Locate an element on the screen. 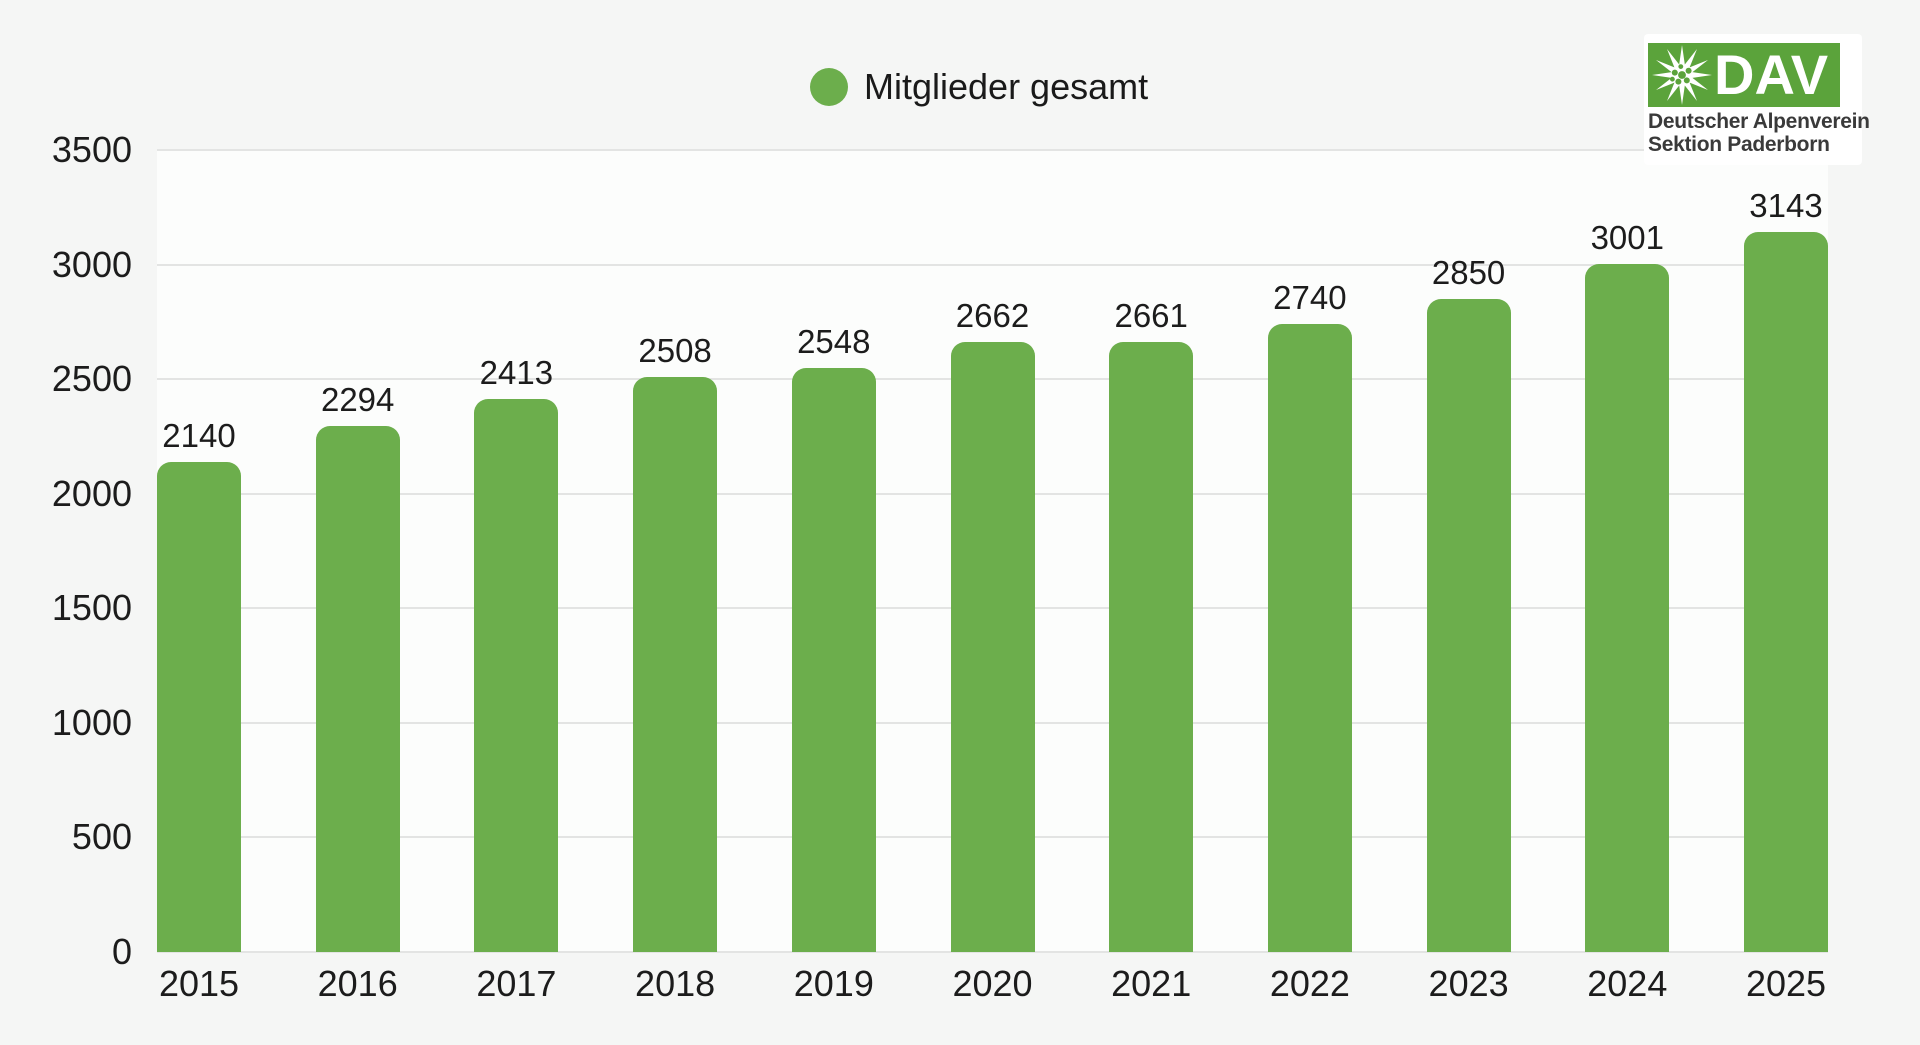 The height and width of the screenshot is (1045, 1920). x-axis-tick-label: 2022 is located at coordinates (1309, 983).